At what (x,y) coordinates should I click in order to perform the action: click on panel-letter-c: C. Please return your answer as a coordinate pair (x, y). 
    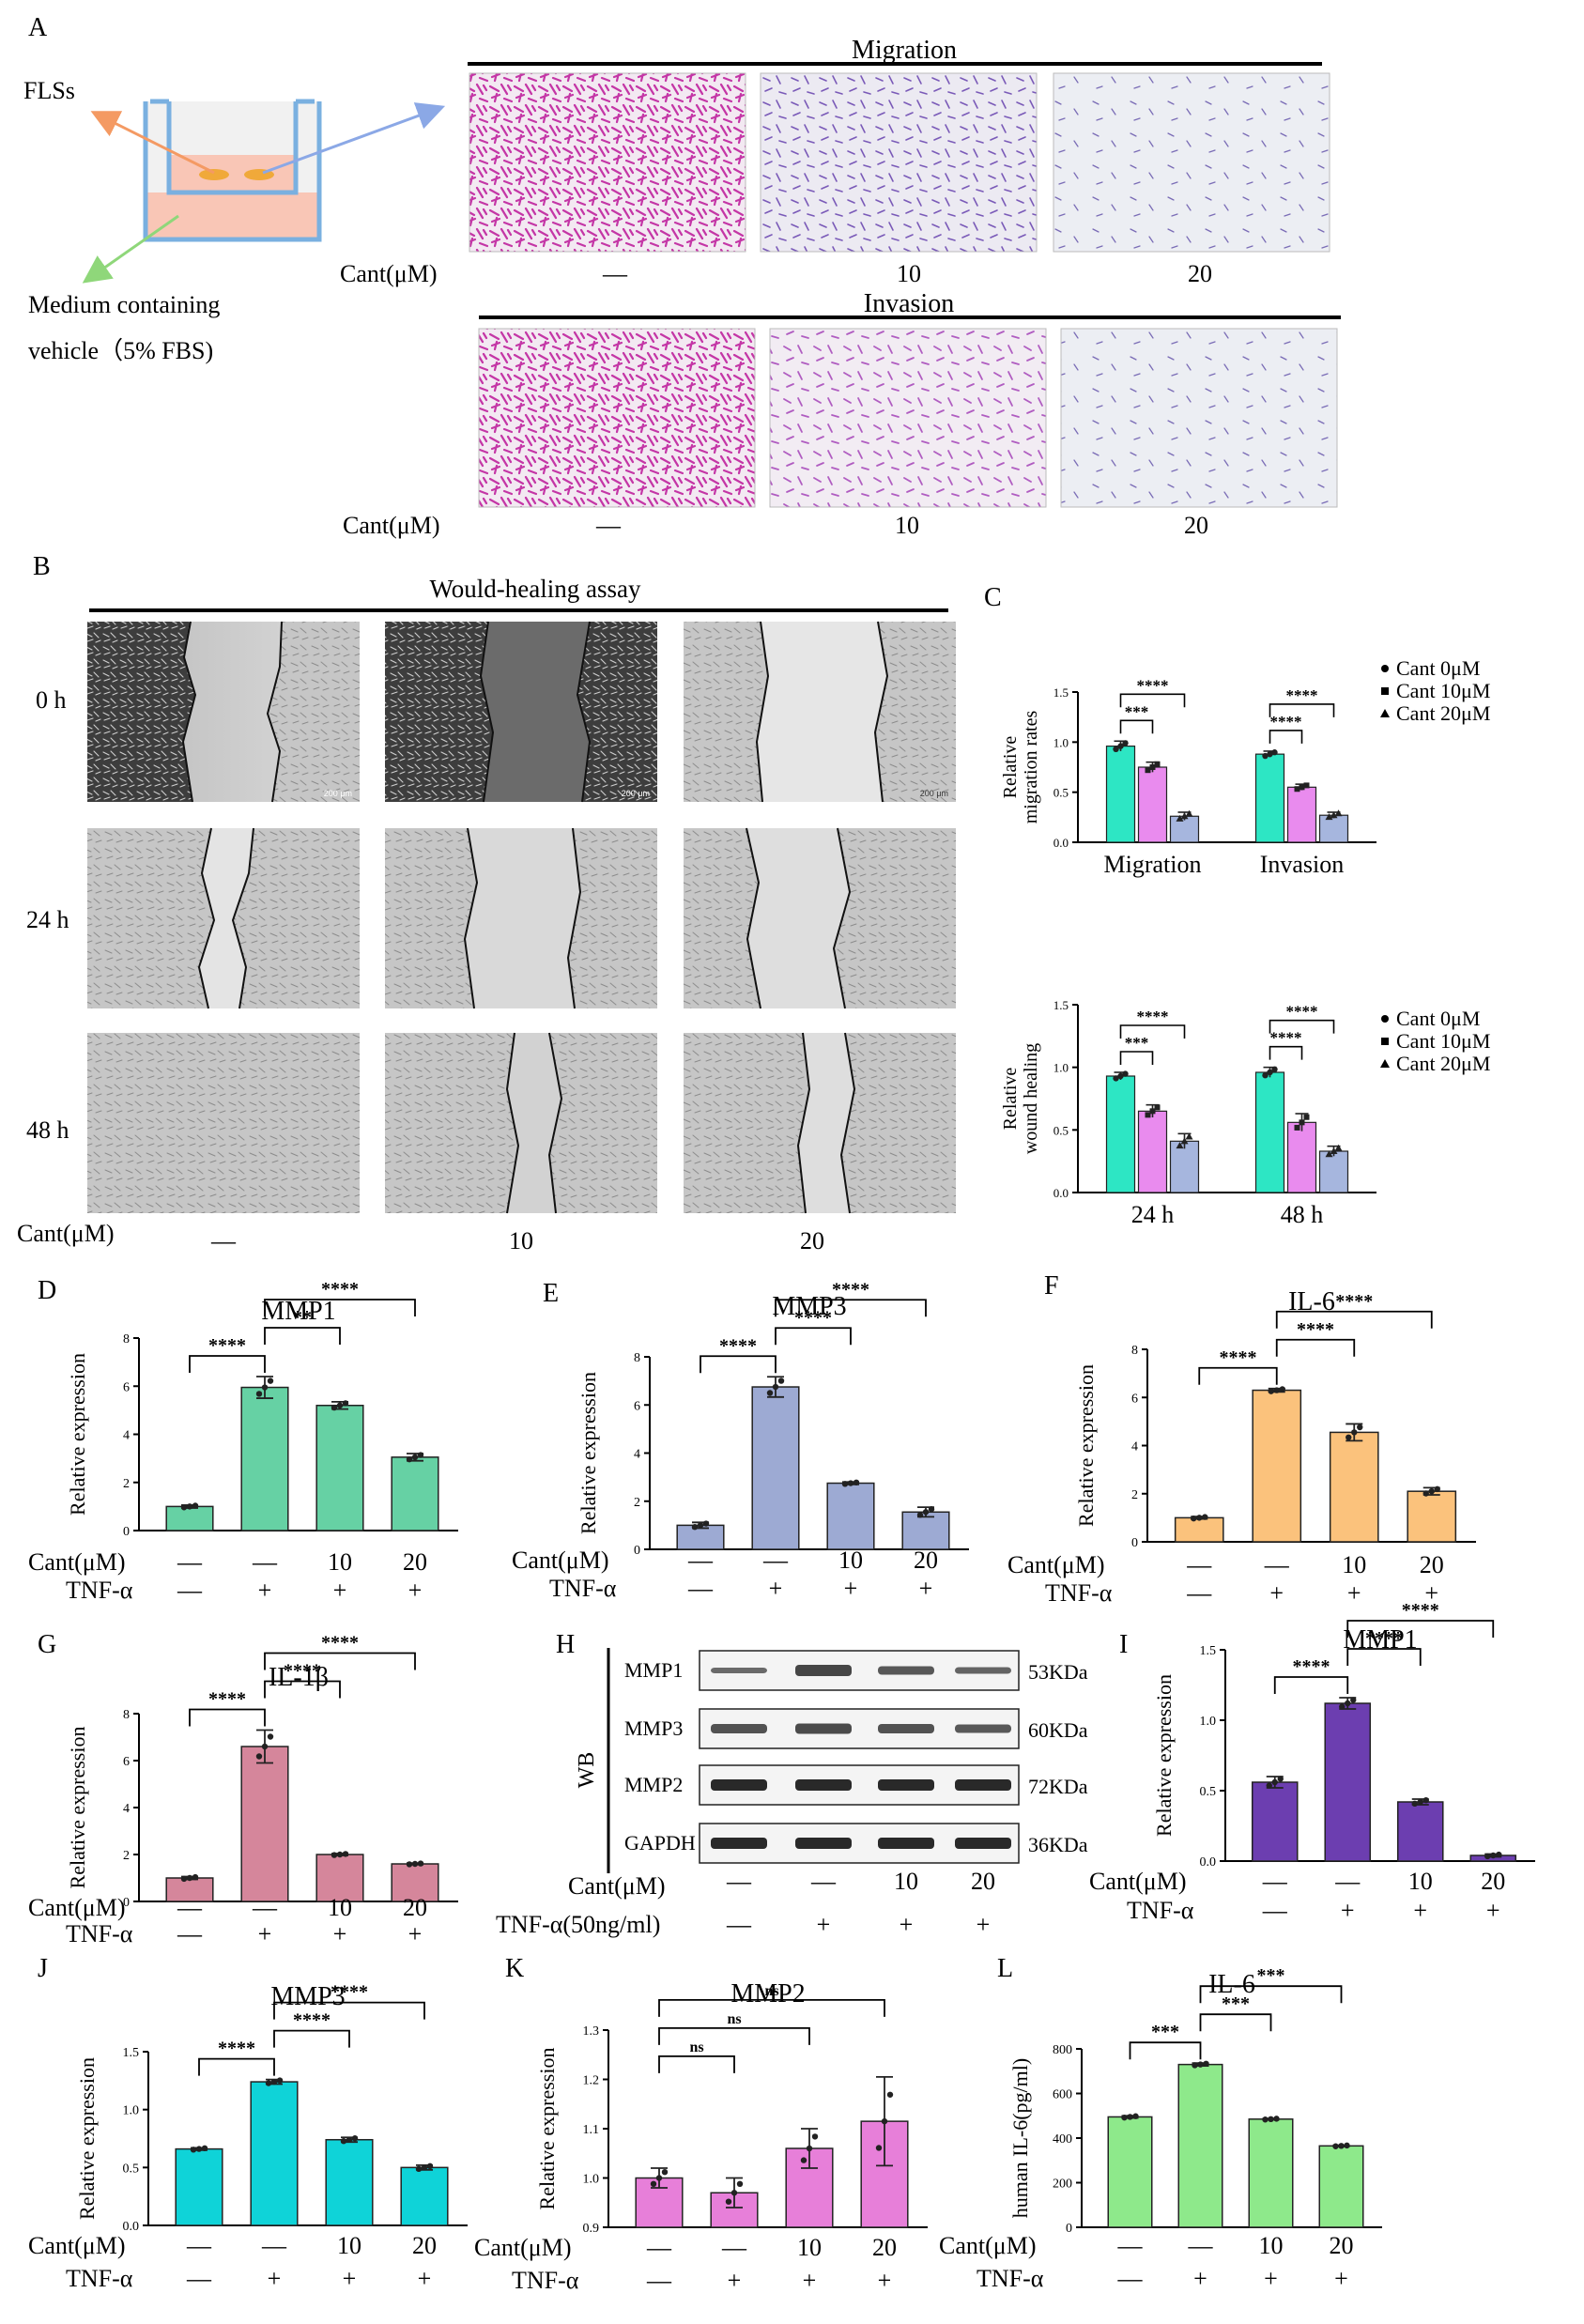
    Looking at the image, I should click on (993, 597).